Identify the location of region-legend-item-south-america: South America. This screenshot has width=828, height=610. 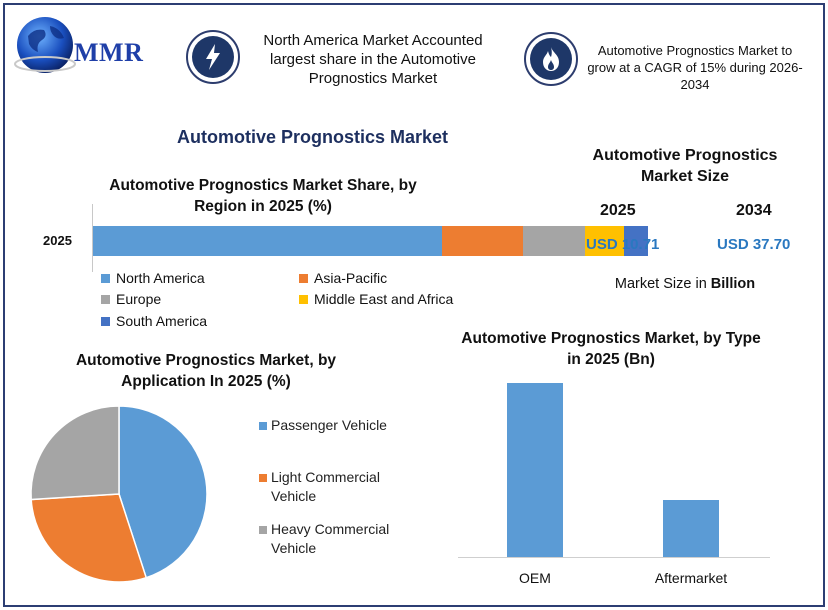
(154, 321).